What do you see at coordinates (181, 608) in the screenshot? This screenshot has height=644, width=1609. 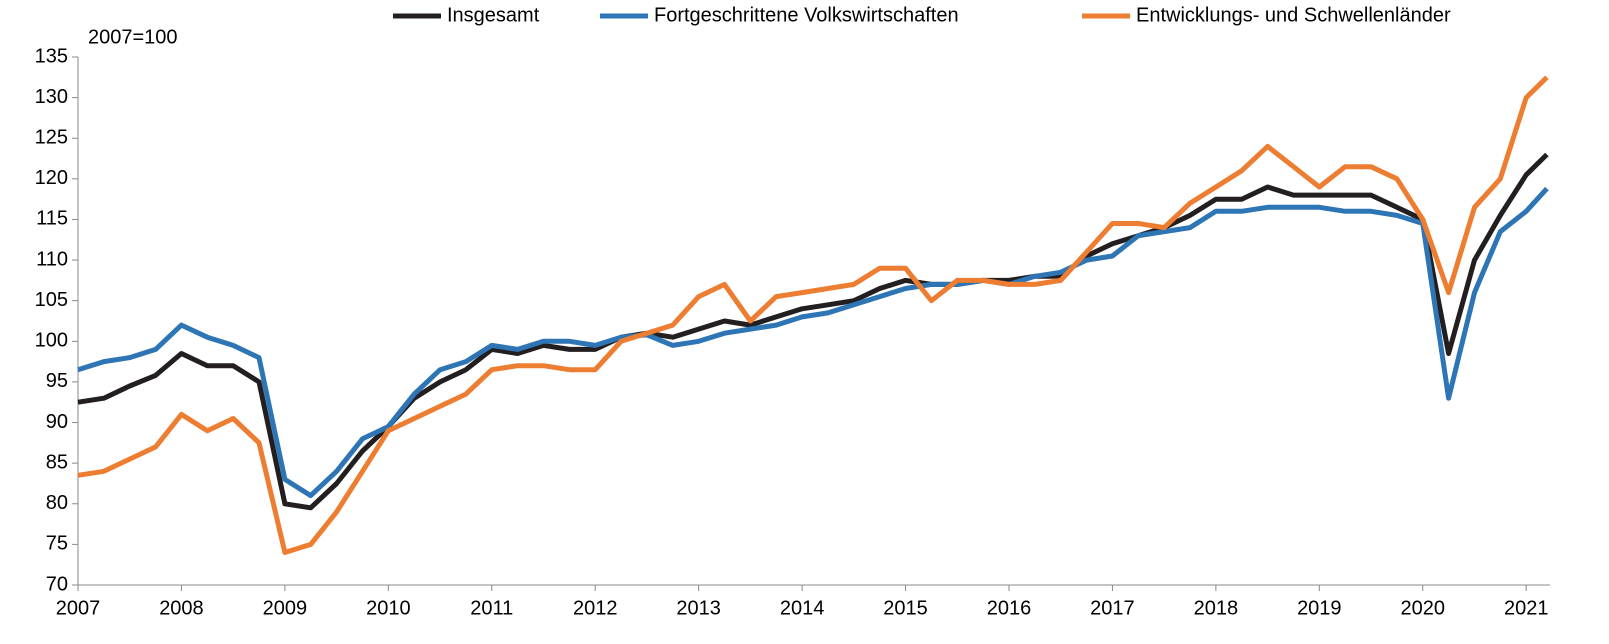 I see `x-tick-label: 2008` at bounding box center [181, 608].